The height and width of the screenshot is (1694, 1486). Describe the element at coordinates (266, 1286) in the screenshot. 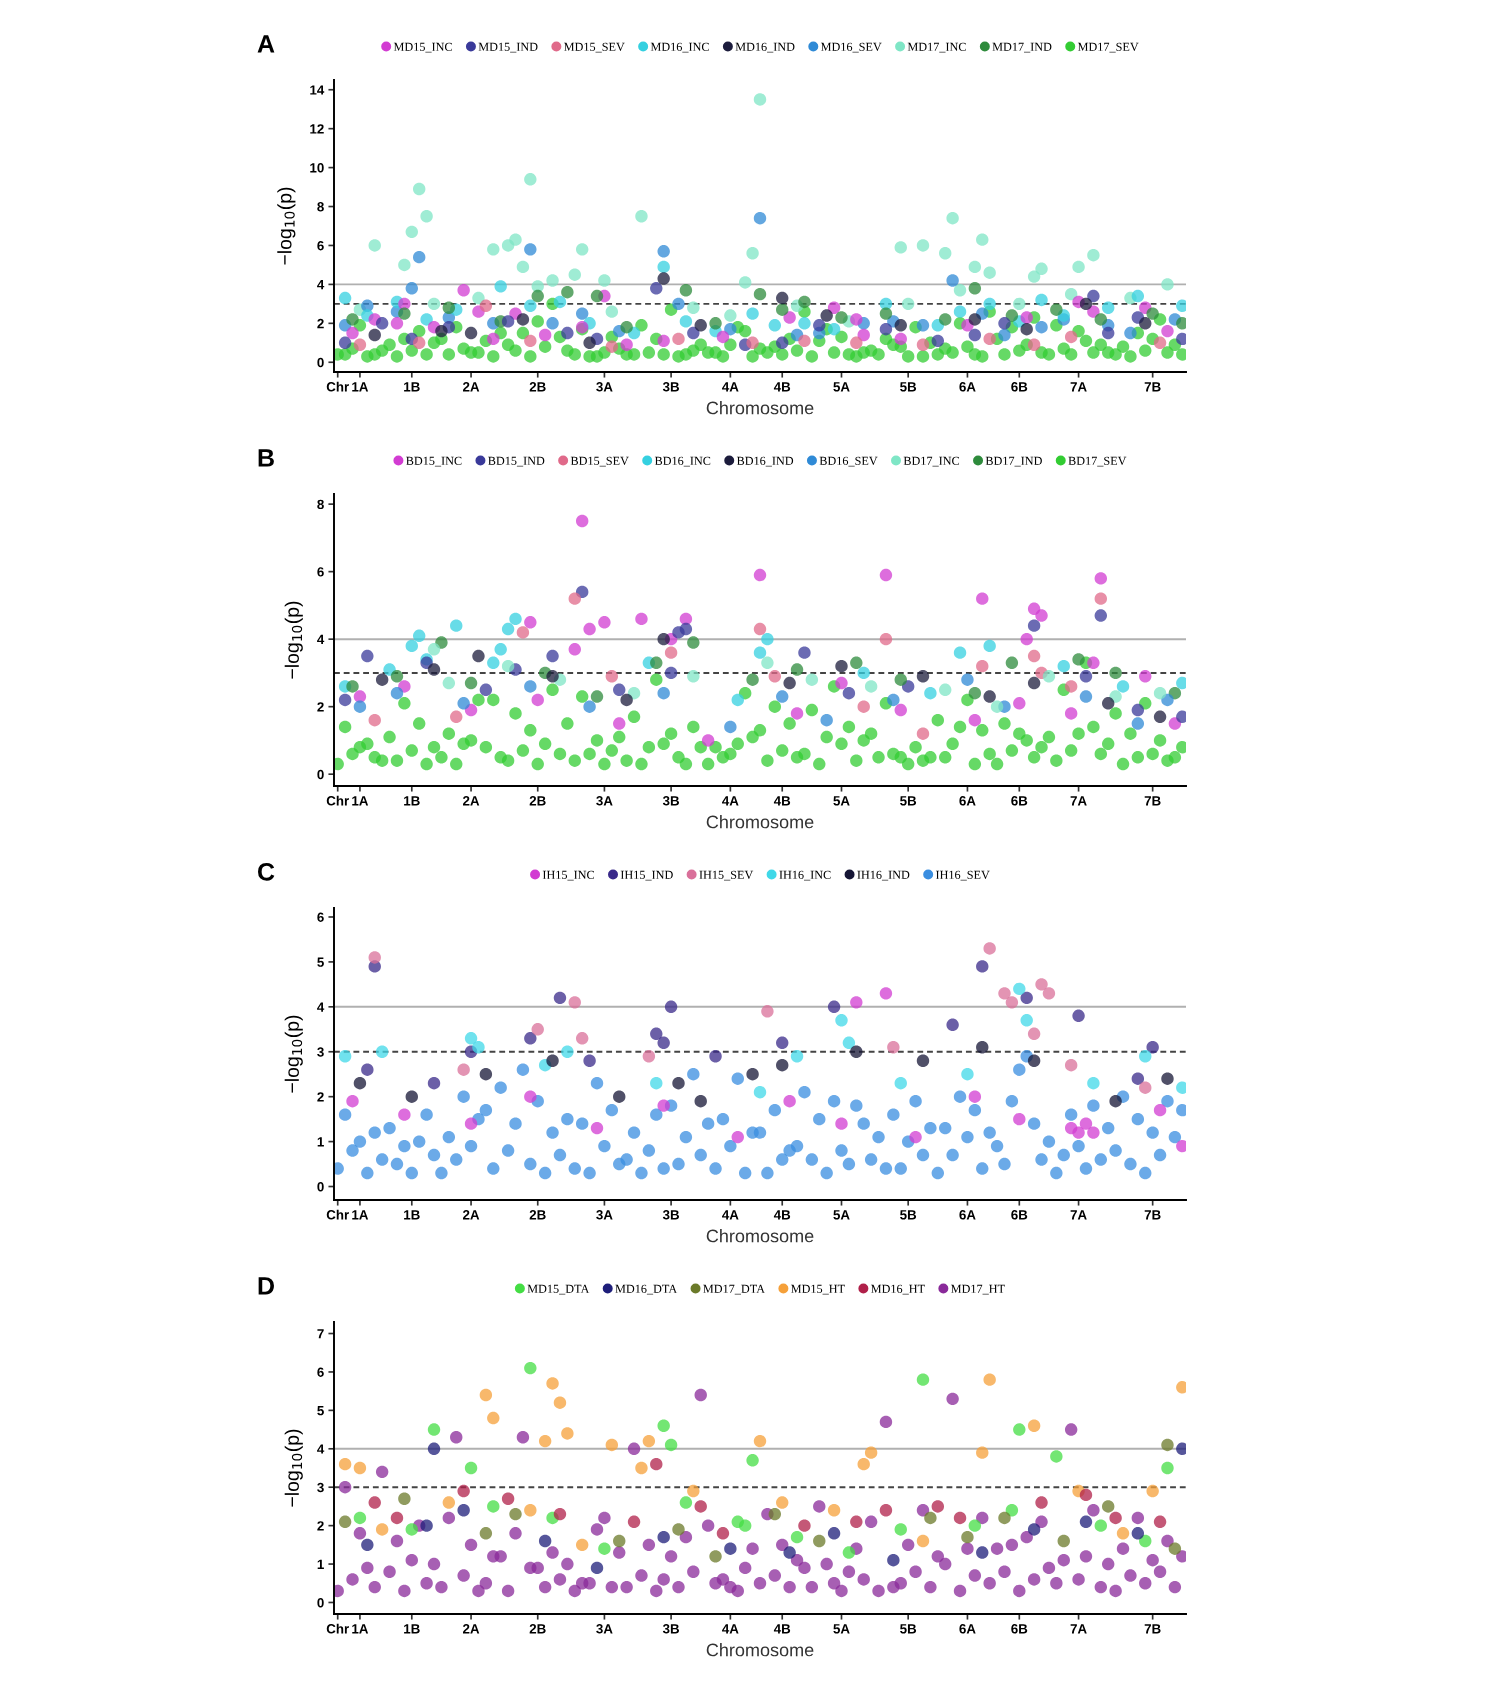

I see `chart-title: D` at that location.